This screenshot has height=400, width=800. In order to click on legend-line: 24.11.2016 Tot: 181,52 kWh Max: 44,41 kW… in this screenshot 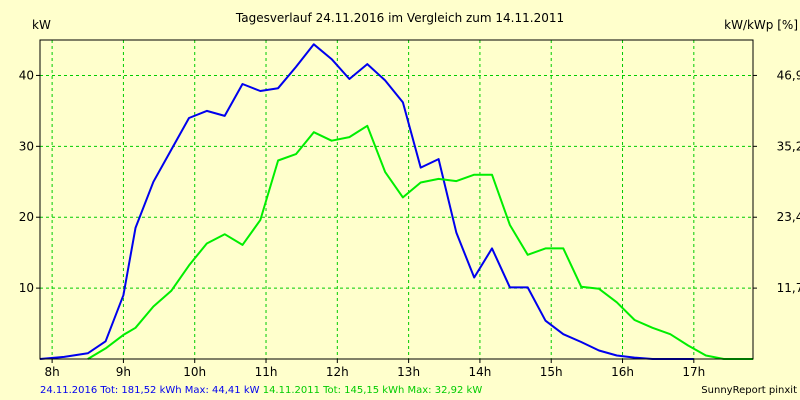, I will do `click(261, 390)`.